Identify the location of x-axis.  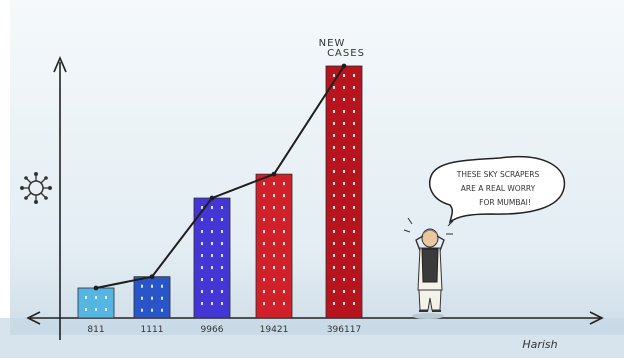
(315, 318).